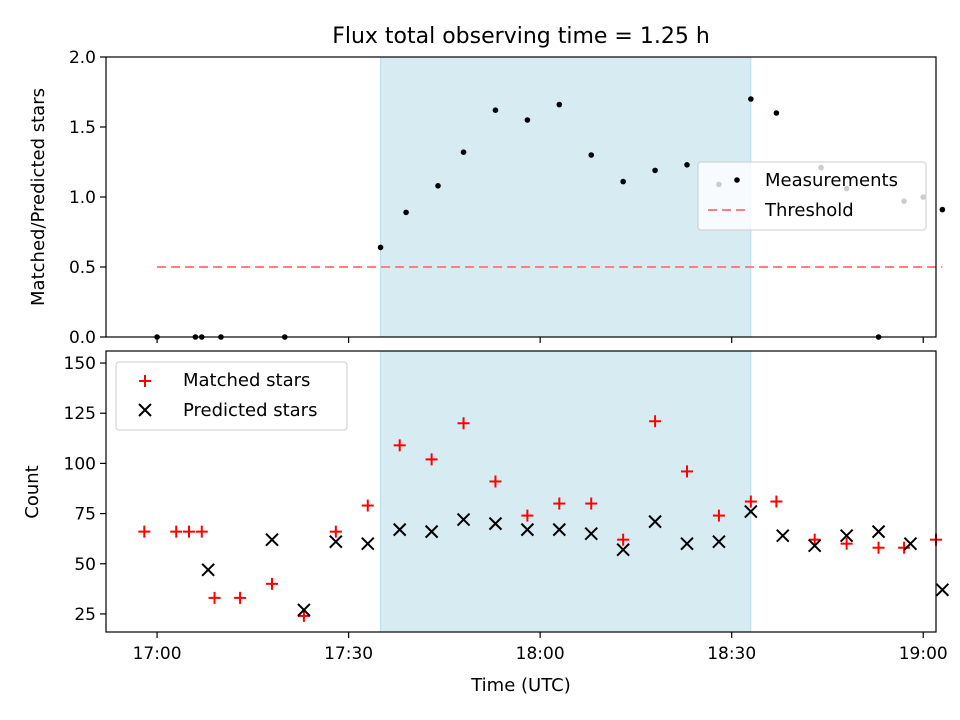 This screenshot has height=720, width=960. Describe the element at coordinates (80, 364) in the screenshot. I see `bottom-y-tick-label: 150` at that location.